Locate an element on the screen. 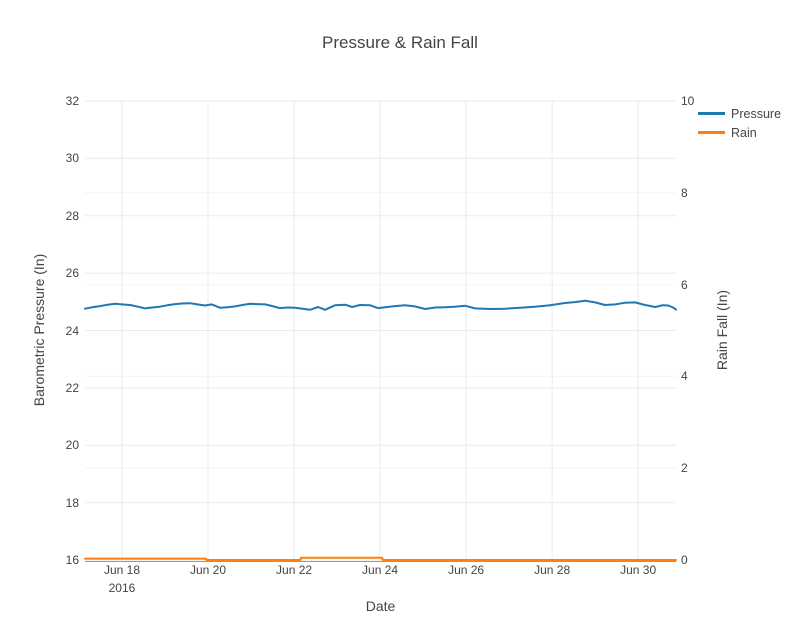 This screenshot has width=800, height=640. trace-pressure is located at coordinates (380, 305).